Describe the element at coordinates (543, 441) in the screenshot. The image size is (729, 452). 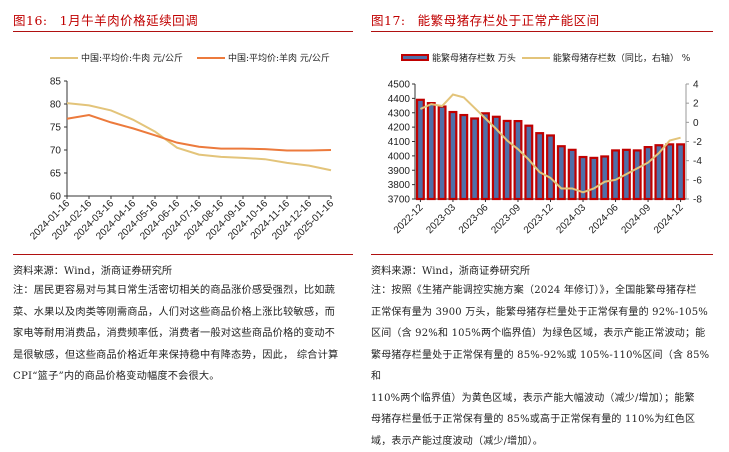
I see `note-line: 域，表示产能过度波动（减少/增加）。` at that location.